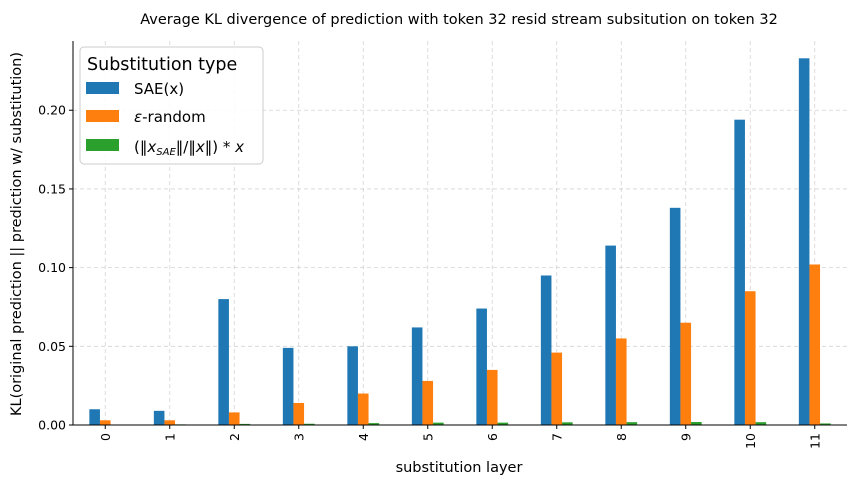 Image resolution: width=857 pixels, height=486 pixels. Describe the element at coordinates (685, 437) in the screenshot. I see `x-tick-label: 9` at that location.